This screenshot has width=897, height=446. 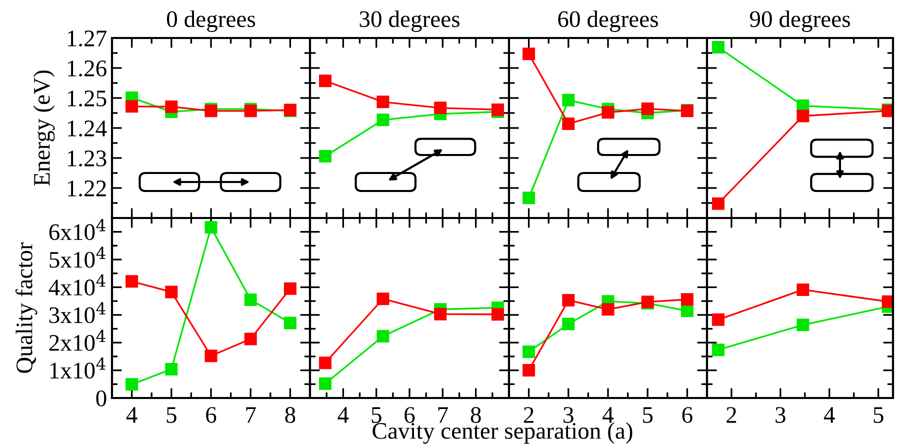 What do you see at coordinates (211, 21) in the screenshot?
I see `chart-title: 0 degrees` at bounding box center [211, 21].